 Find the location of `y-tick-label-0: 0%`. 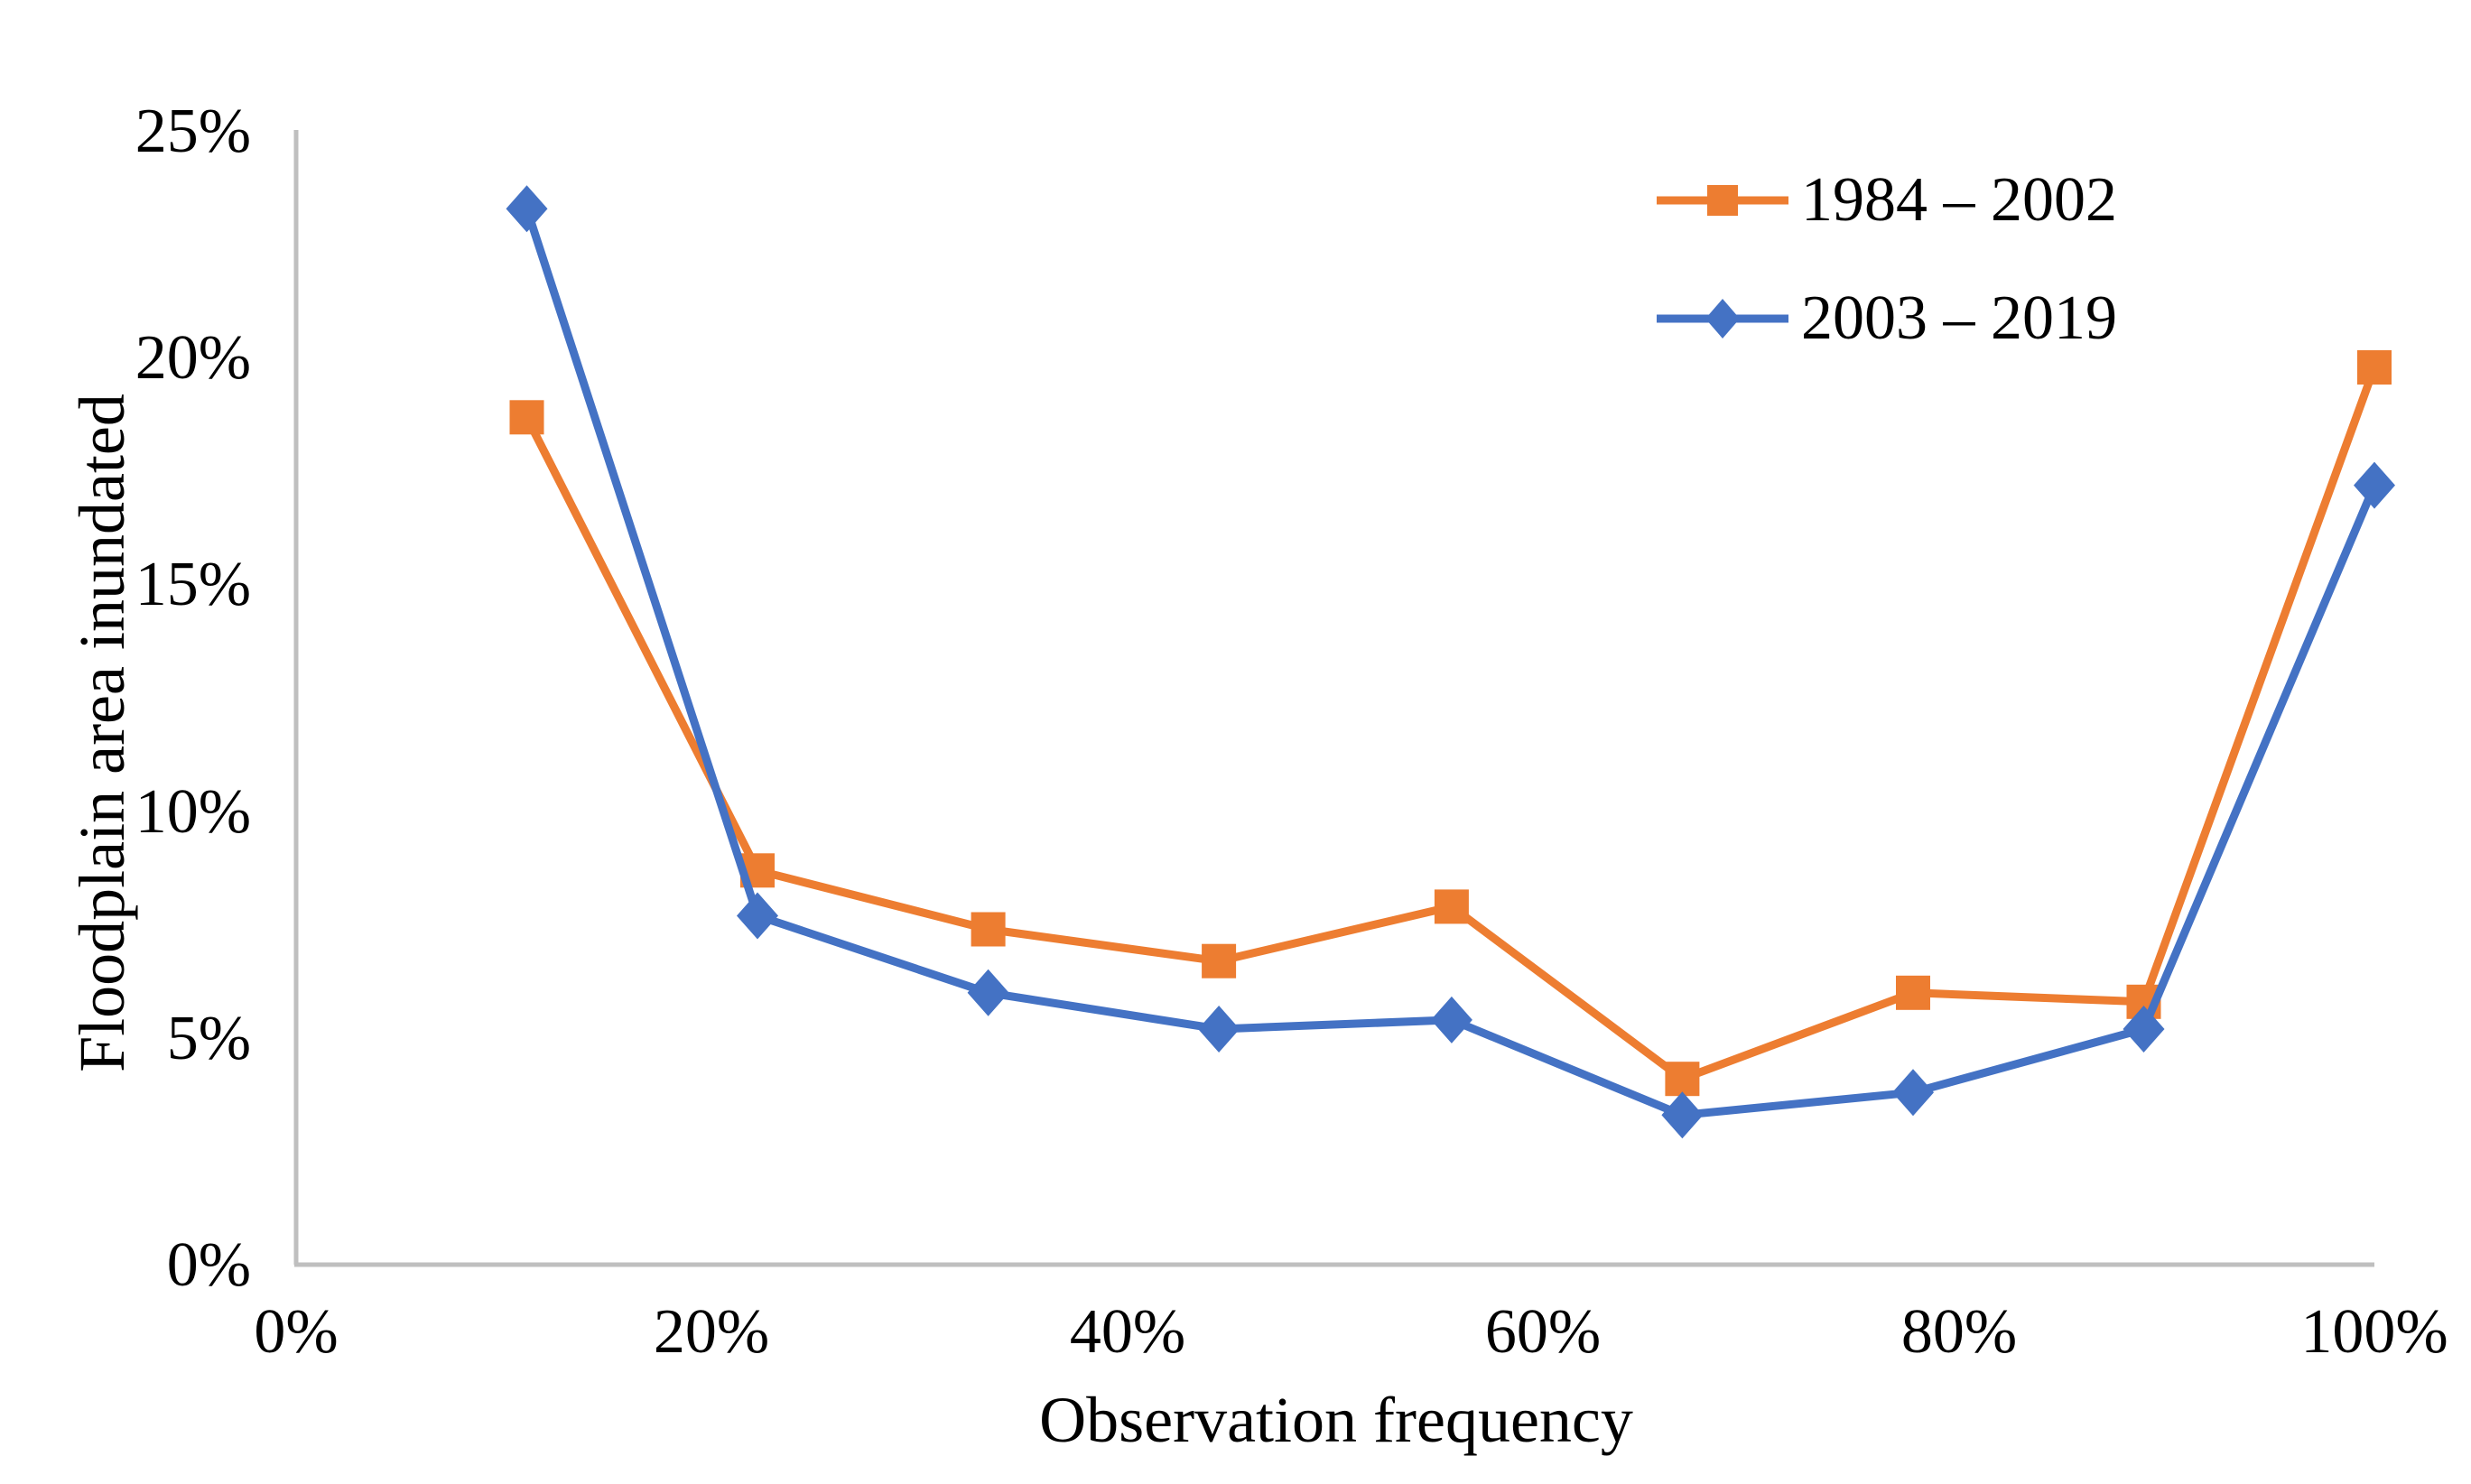

y-tick-label-0: 0% is located at coordinates (208, 1265).